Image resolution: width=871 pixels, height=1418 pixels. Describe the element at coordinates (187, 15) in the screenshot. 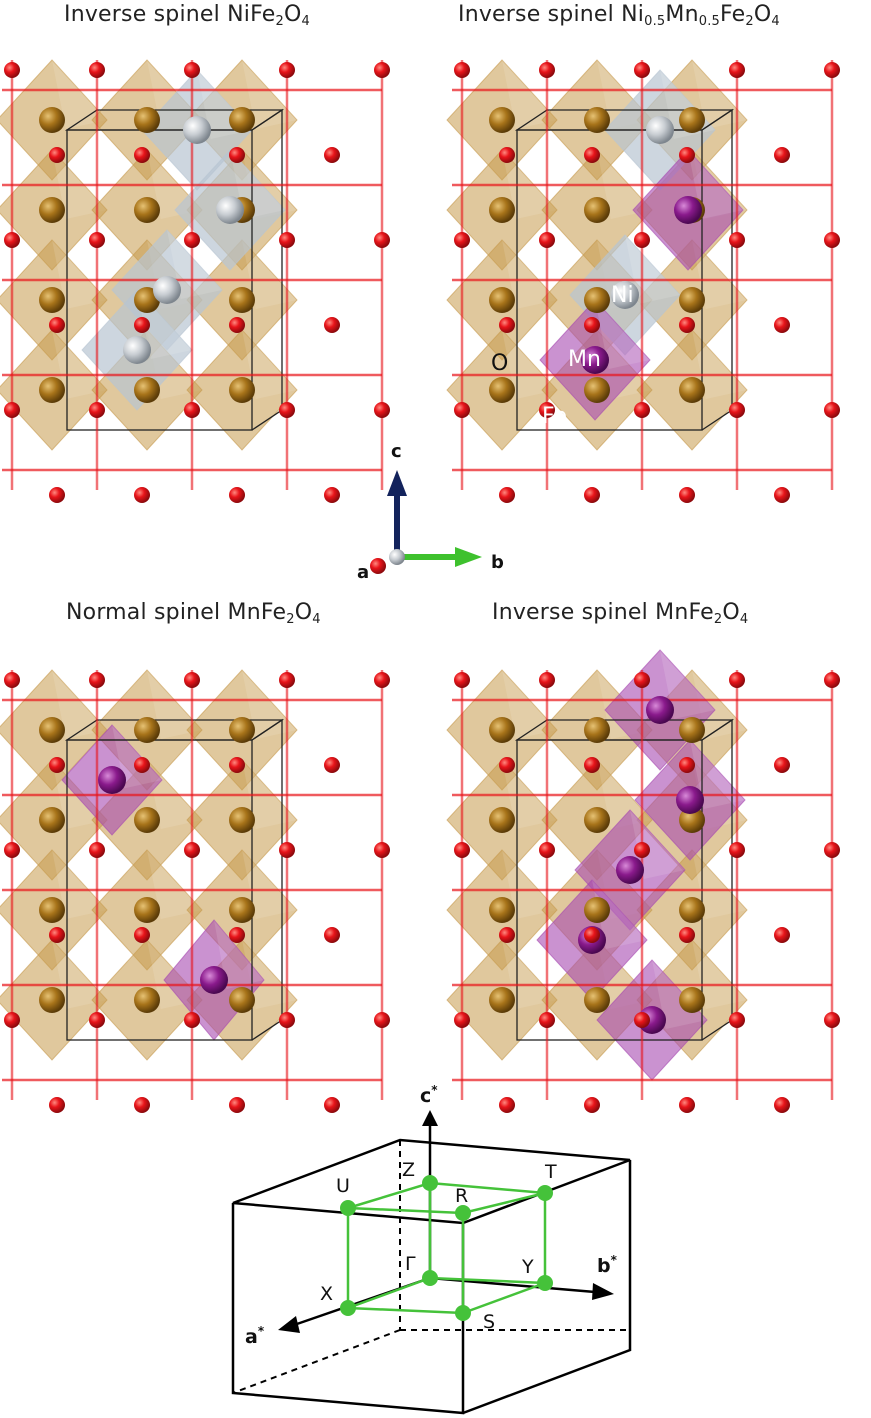

I see `panel-title-inverse-nife2o4: Inverse spinel NiFe2O4` at that location.